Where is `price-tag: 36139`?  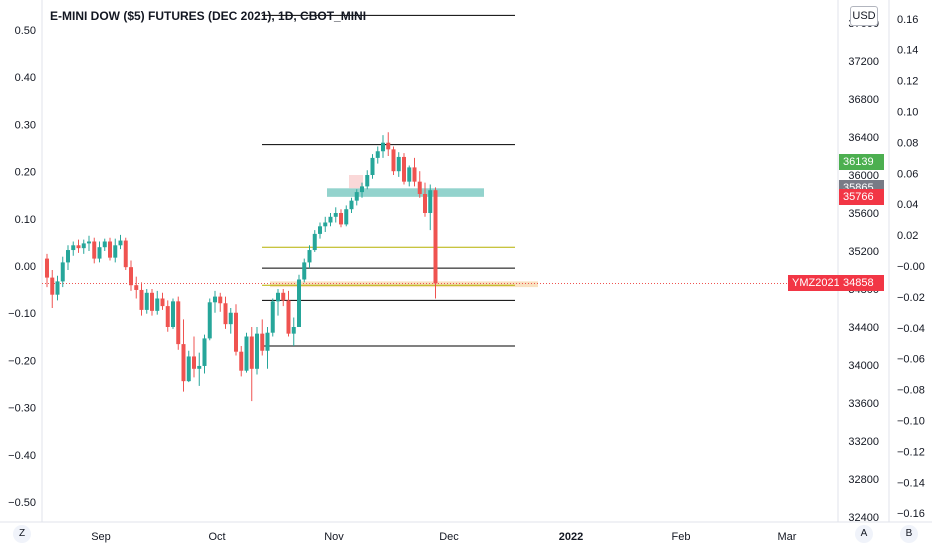 price-tag: 36139 is located at coordinates (861, 161).